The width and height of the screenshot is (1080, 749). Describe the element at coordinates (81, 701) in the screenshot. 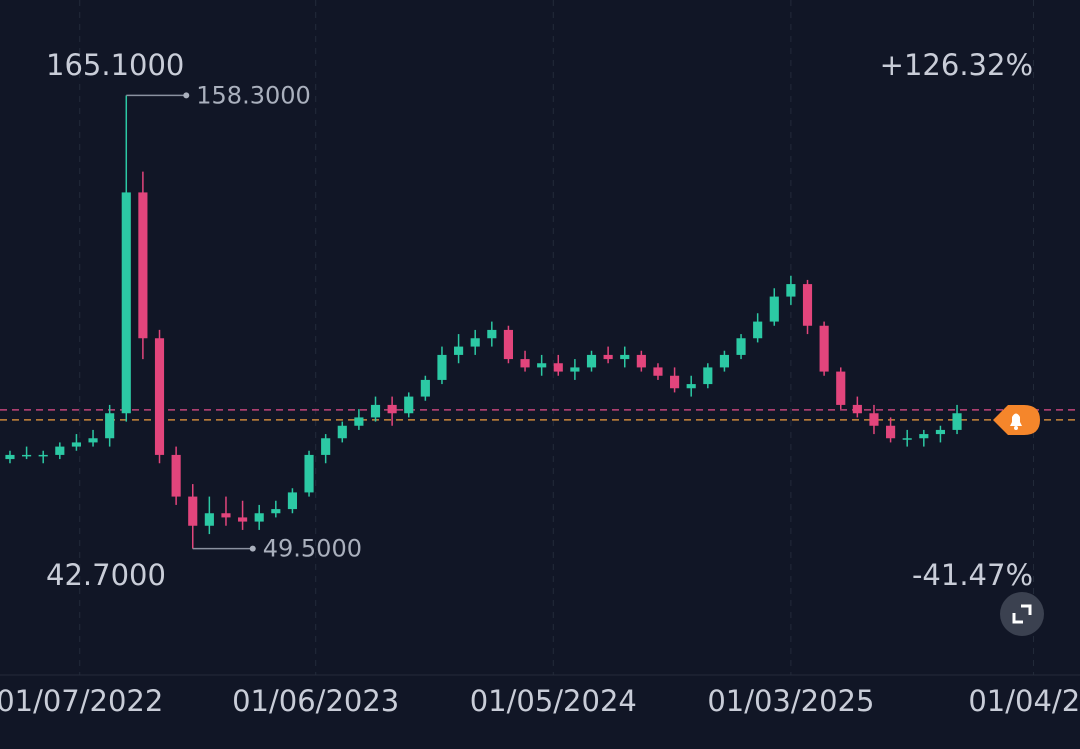

I see `x-tick-label: 01/07/2022` at that location.